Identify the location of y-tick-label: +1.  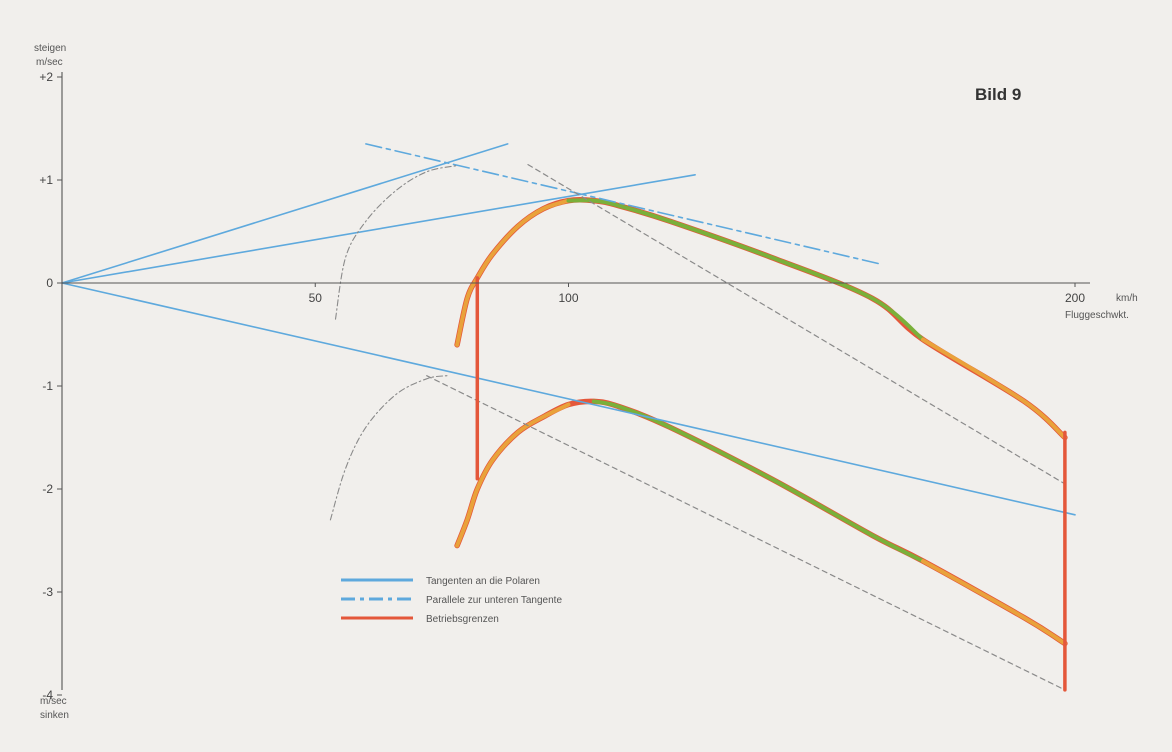
(46, 180).